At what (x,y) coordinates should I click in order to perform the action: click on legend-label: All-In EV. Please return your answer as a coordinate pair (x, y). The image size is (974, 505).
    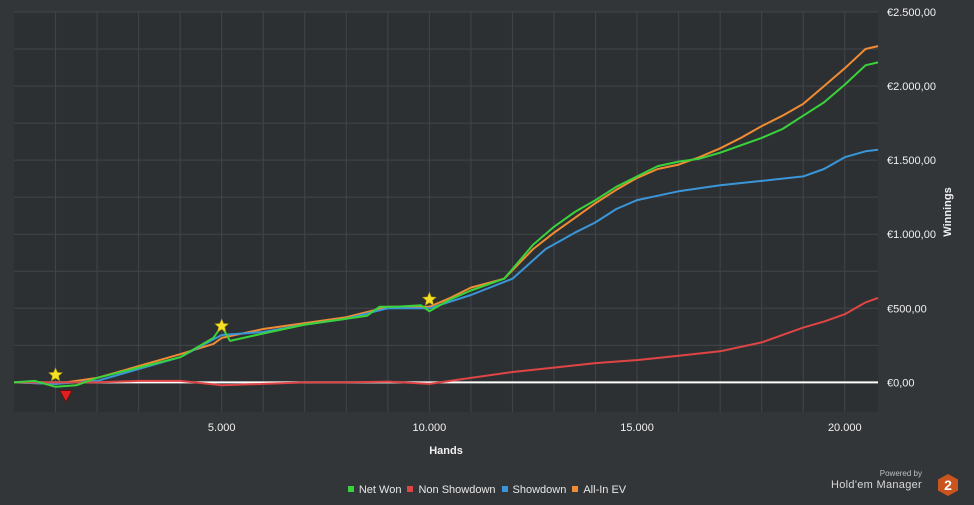
    Looking at the image, I should click on (605, 490).